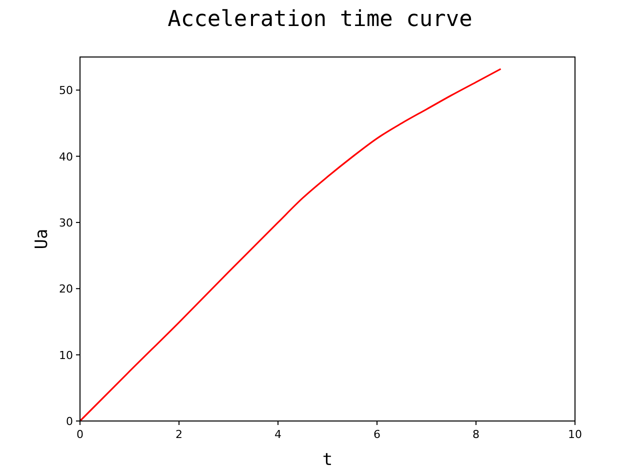  Describe the element at coordinates (42, 239) in the screenshot. I see `y-axis-title: Ua` at that location.